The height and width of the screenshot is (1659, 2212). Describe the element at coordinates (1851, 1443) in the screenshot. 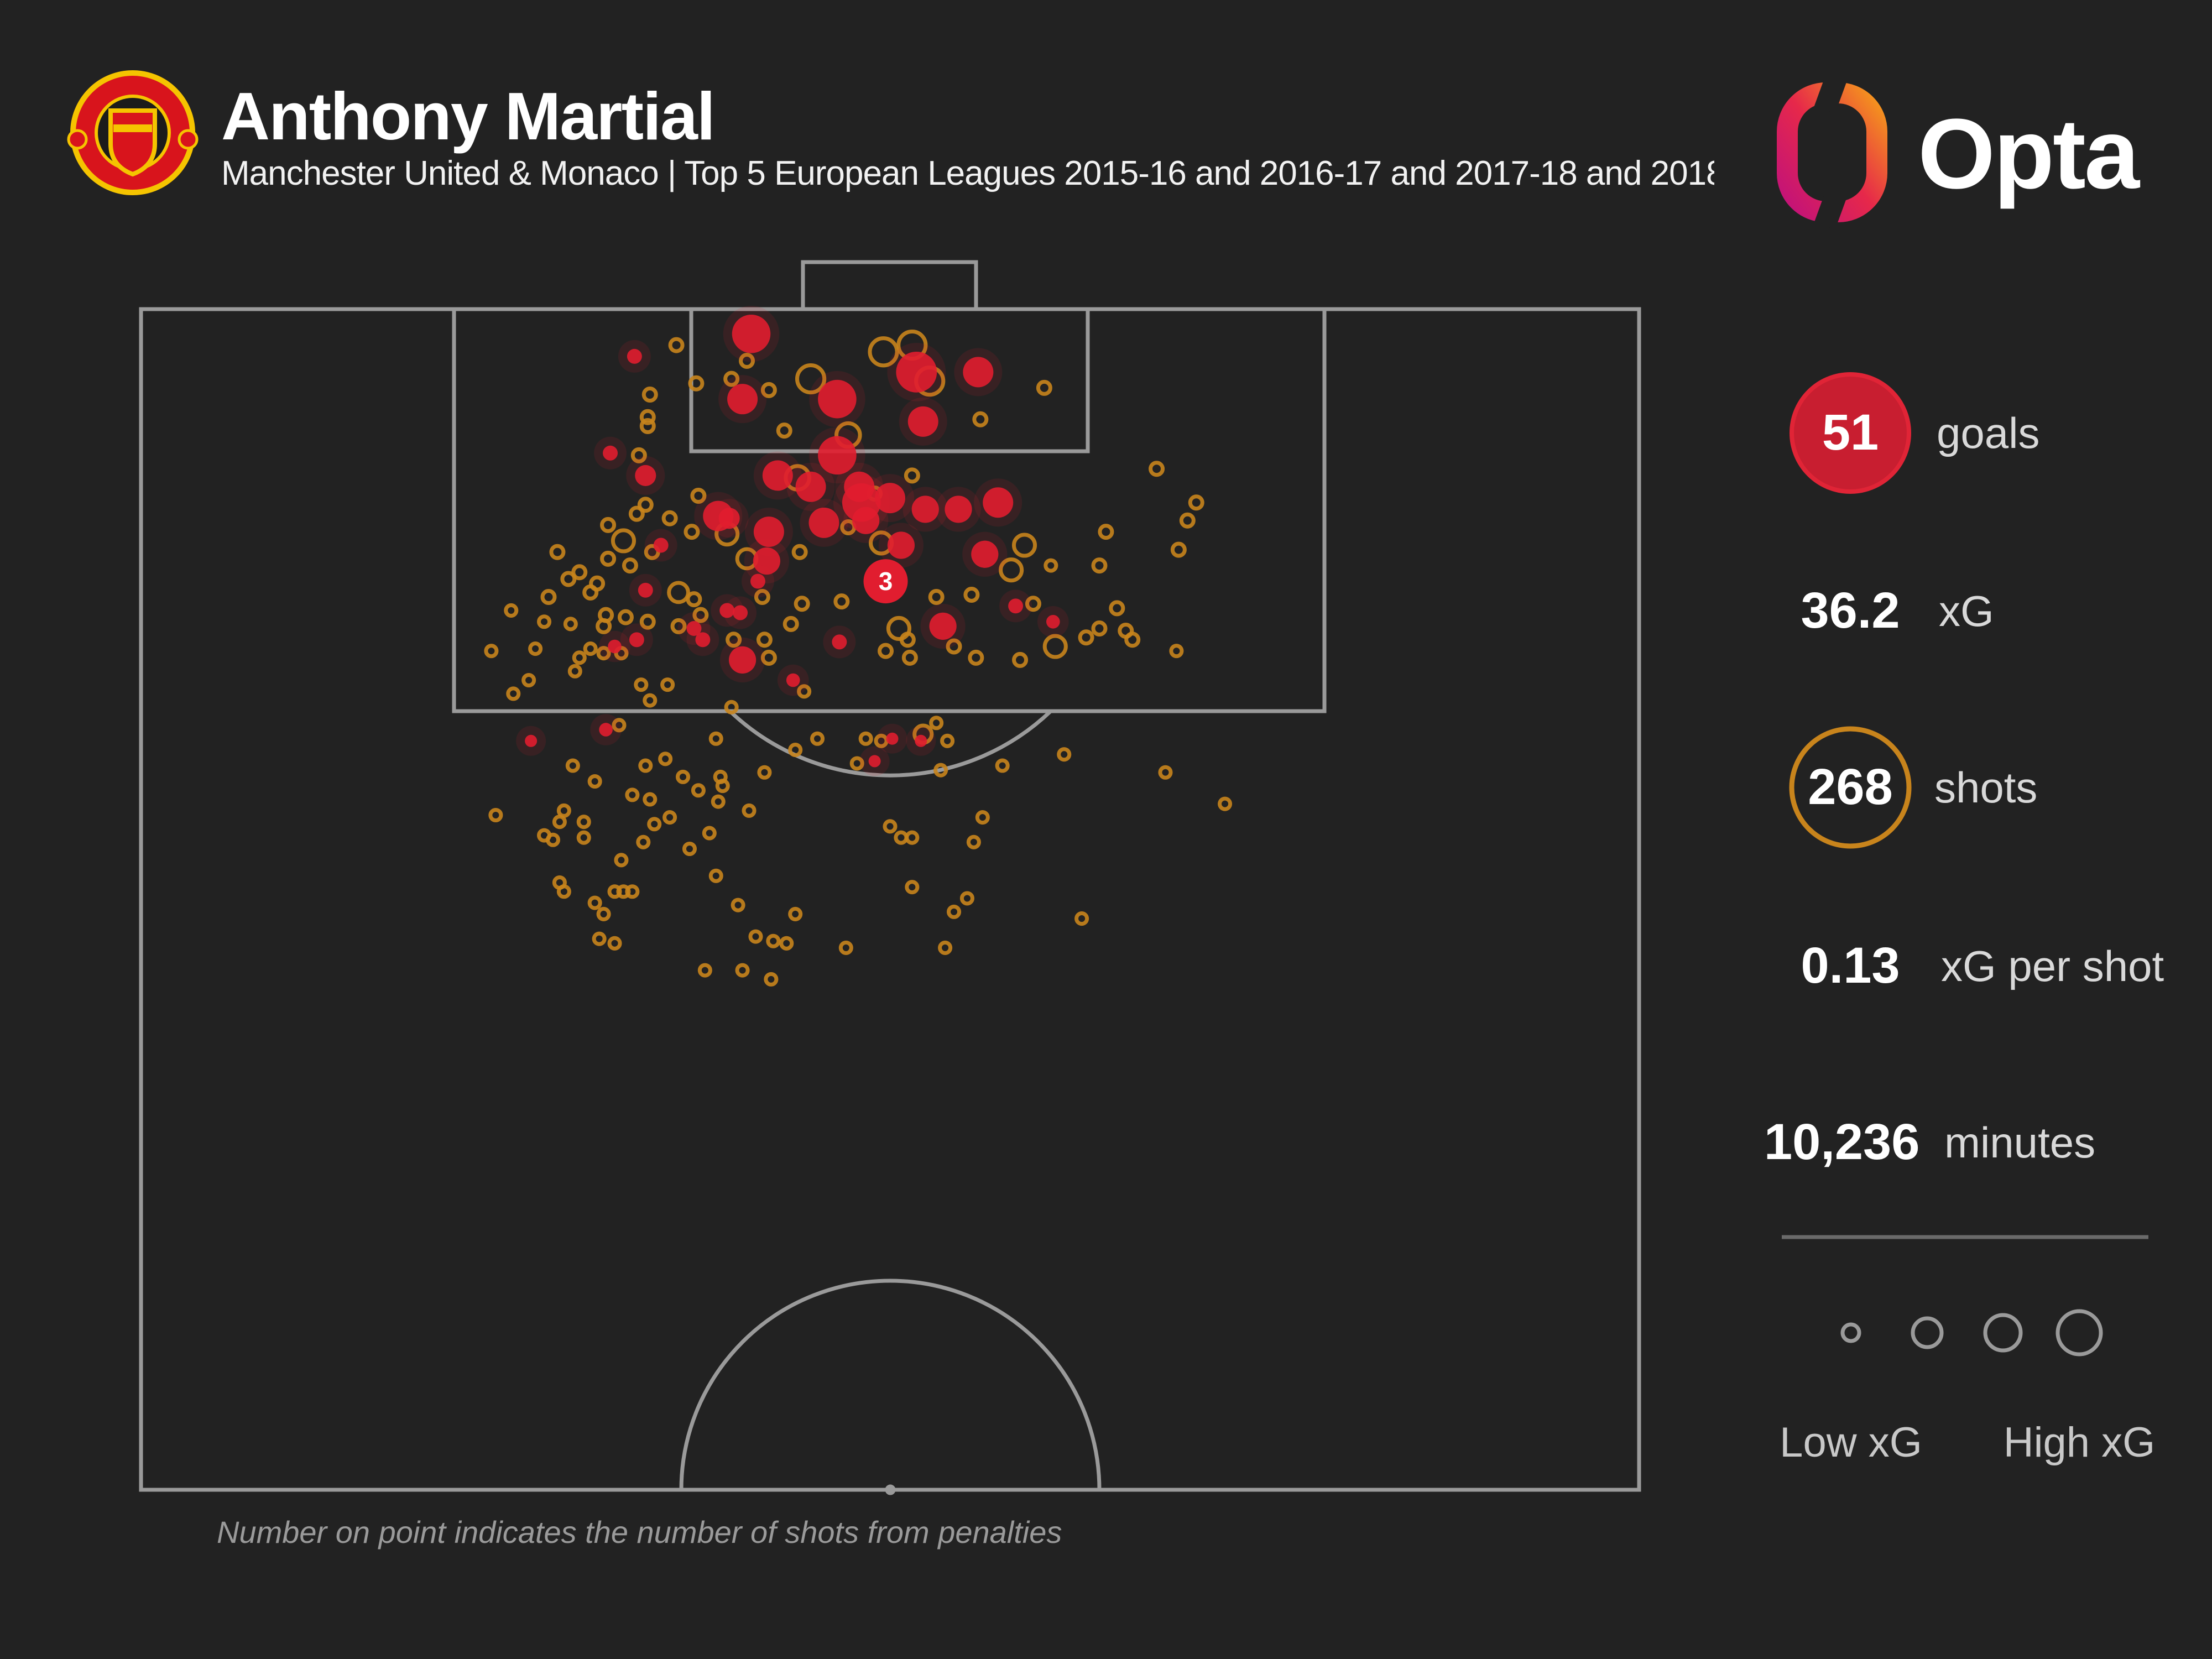

I see `legend-low-xg-label: Low xG` at that location.